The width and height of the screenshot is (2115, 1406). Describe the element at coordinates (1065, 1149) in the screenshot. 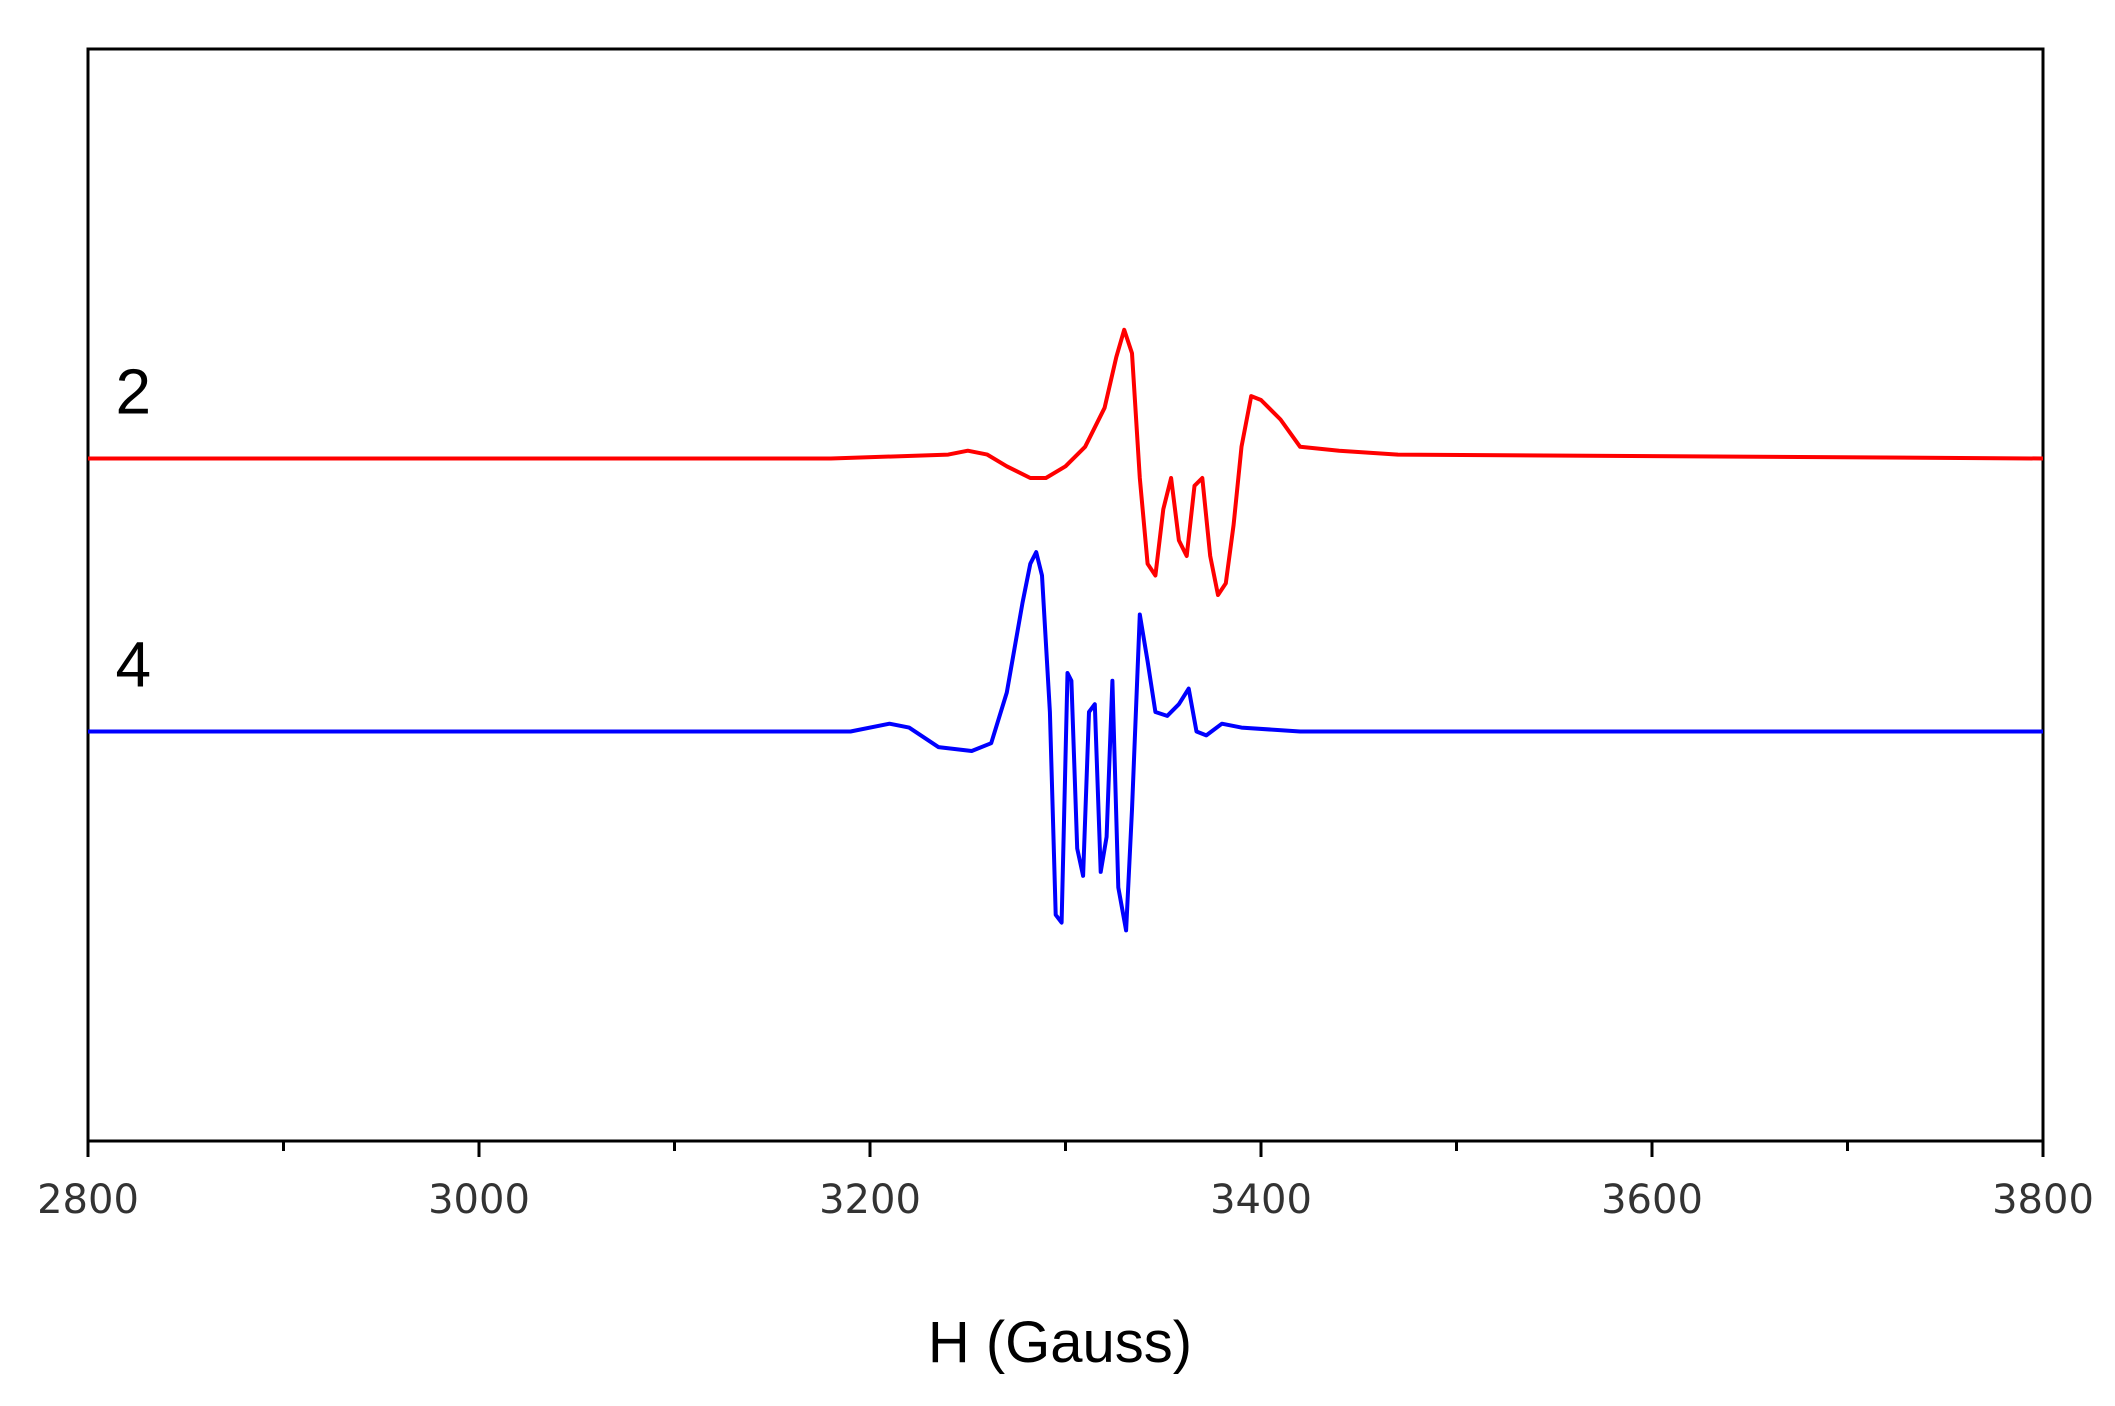

I see `x-axis-ticks` at that location.